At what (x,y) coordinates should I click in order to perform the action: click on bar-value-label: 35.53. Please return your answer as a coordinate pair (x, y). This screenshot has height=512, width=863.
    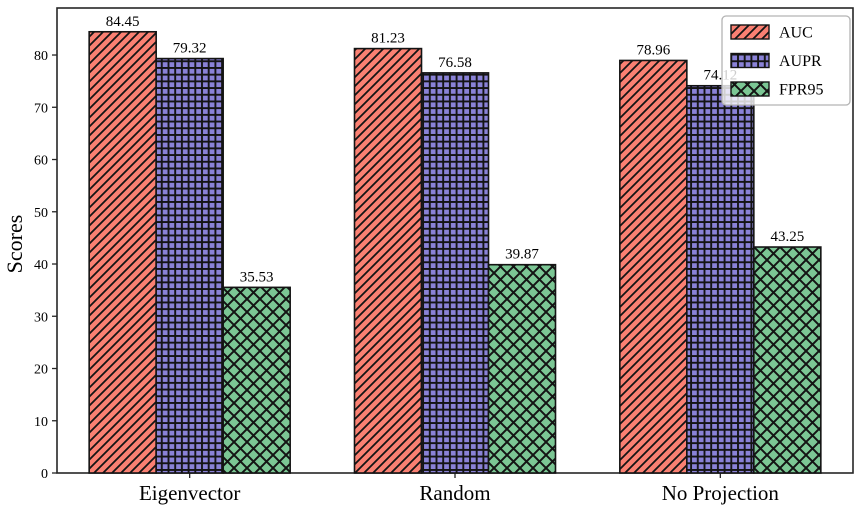
    Looking at the image, I should click on (257, 277).